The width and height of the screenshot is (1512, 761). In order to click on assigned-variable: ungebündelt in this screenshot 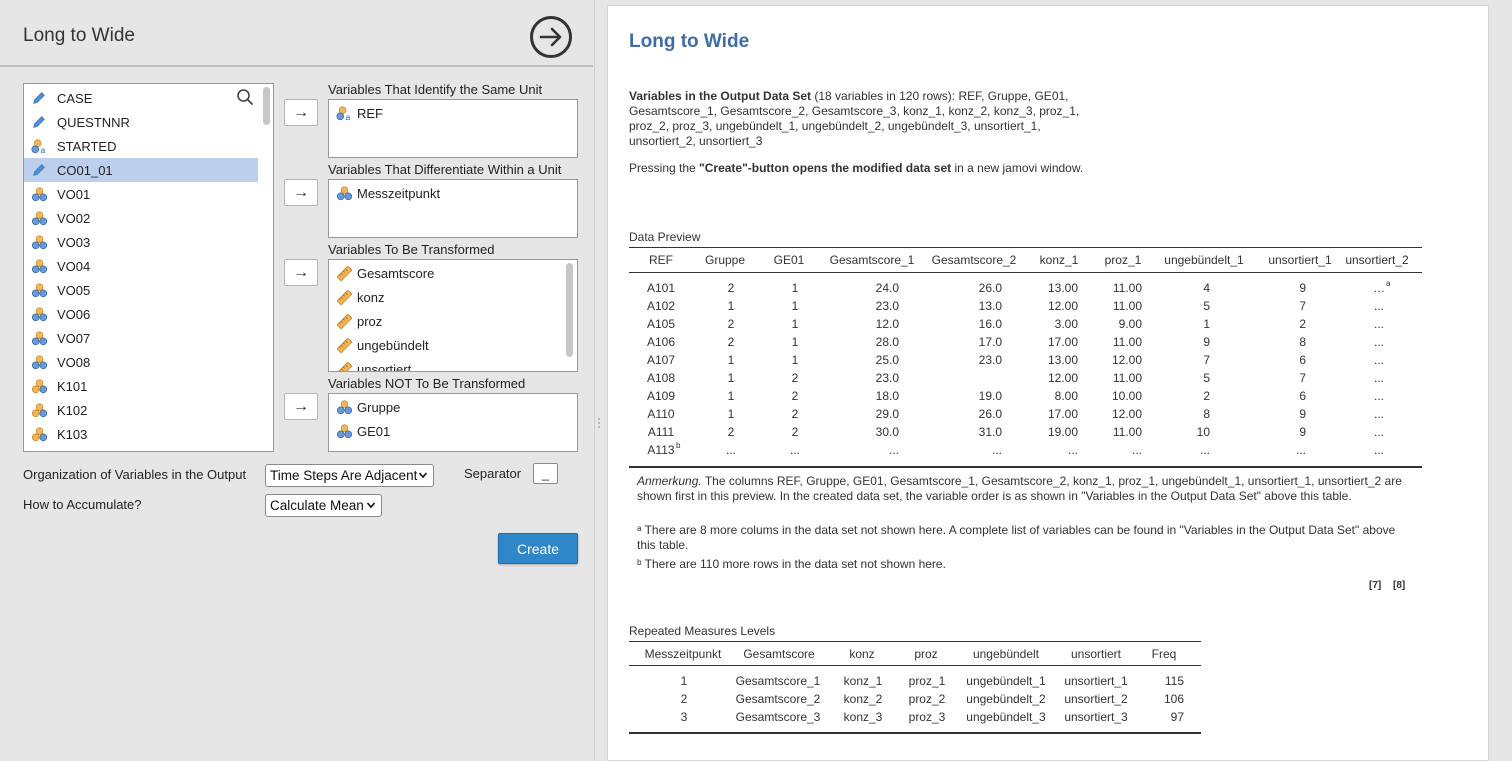, I will do `click(382, 345)`.